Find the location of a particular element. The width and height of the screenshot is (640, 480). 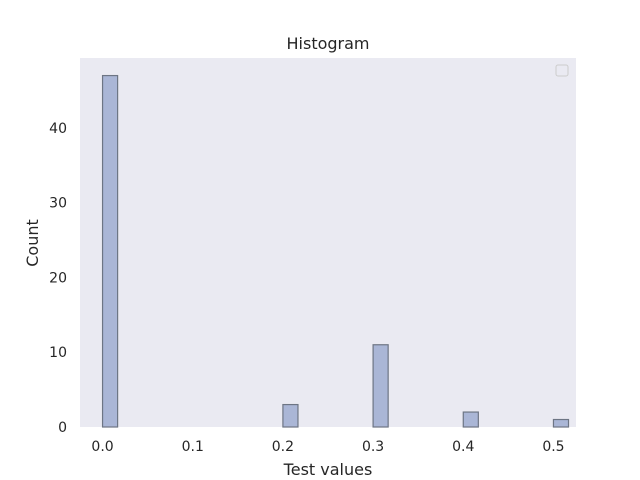

y-tick-labels: 0 10 20 30 40 is located at coordinates (58, 278).